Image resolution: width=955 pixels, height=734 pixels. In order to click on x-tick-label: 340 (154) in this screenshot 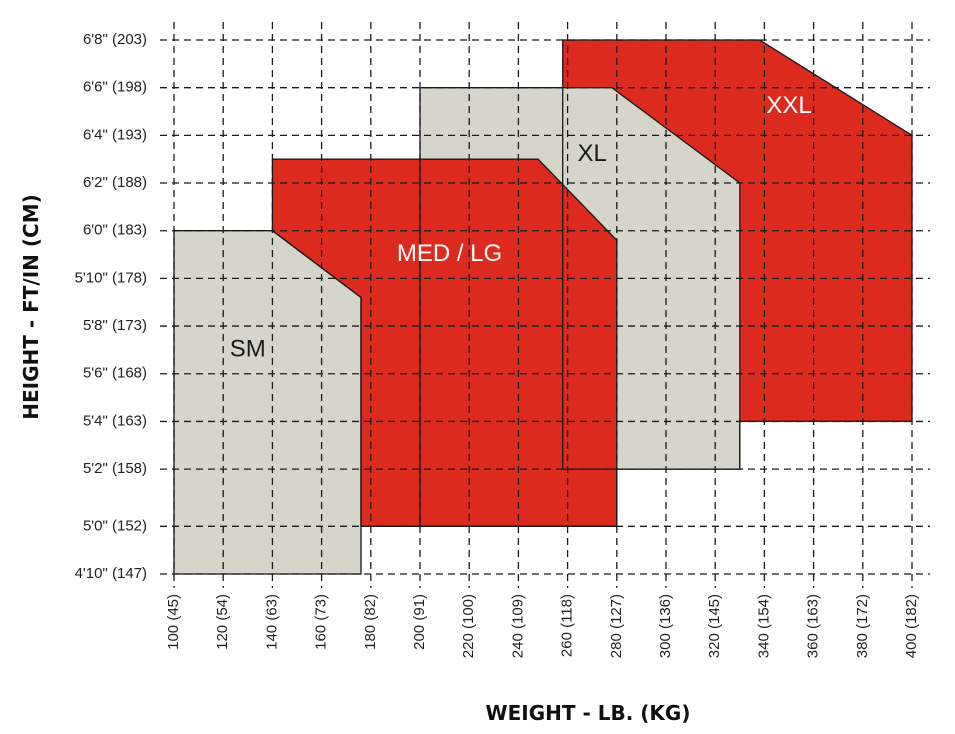, I will do `click(763, 626)`.